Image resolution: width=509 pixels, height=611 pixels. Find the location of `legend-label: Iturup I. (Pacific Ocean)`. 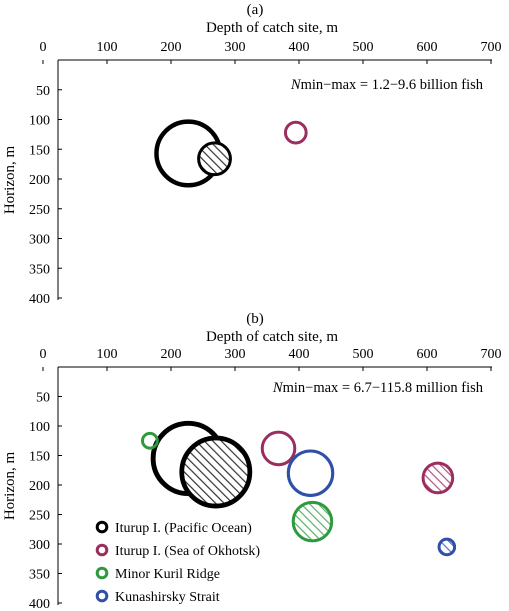

legend-label: Iturup I. (Pacific Ocean) is located at coordinates (183, 528).